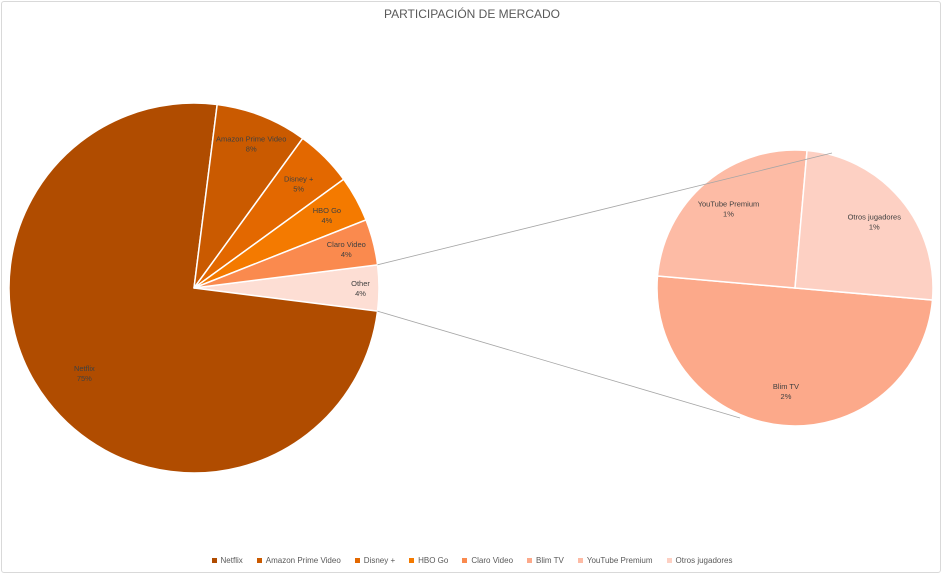  What do you see at coordinates (84, 378) in the screenshot?
I see `primary-label-value-1: 75%` at bounding box center [84, 378].